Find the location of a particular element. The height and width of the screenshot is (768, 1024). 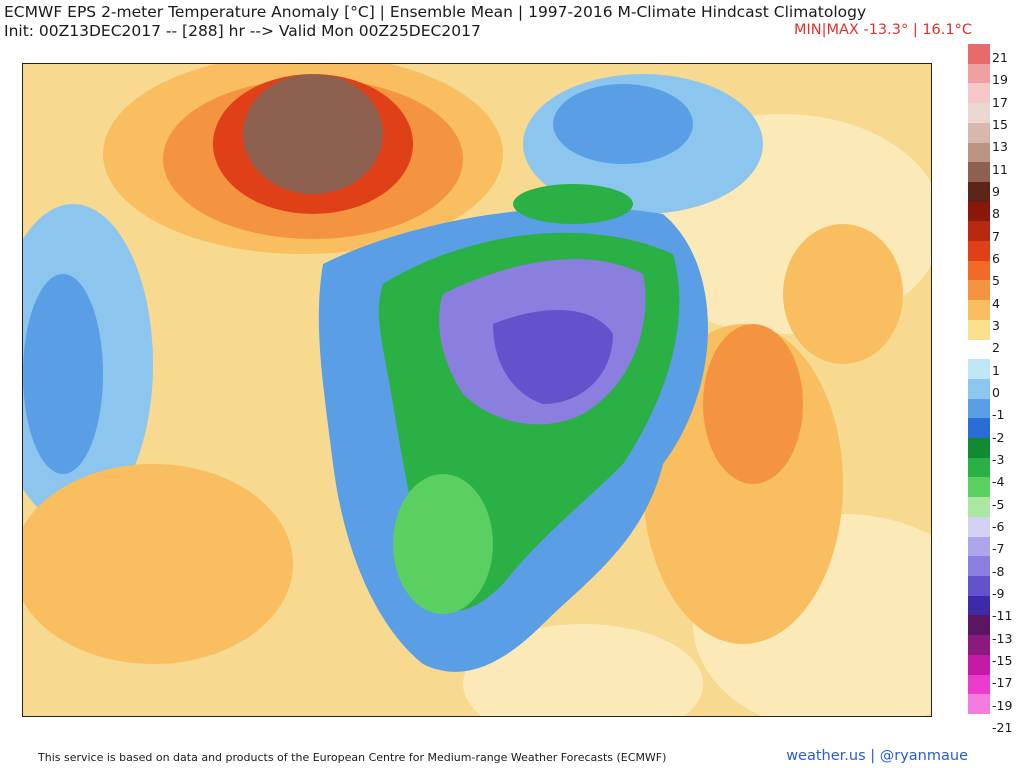

colorbar-label: 15 is located at coordinates (1000, 124).